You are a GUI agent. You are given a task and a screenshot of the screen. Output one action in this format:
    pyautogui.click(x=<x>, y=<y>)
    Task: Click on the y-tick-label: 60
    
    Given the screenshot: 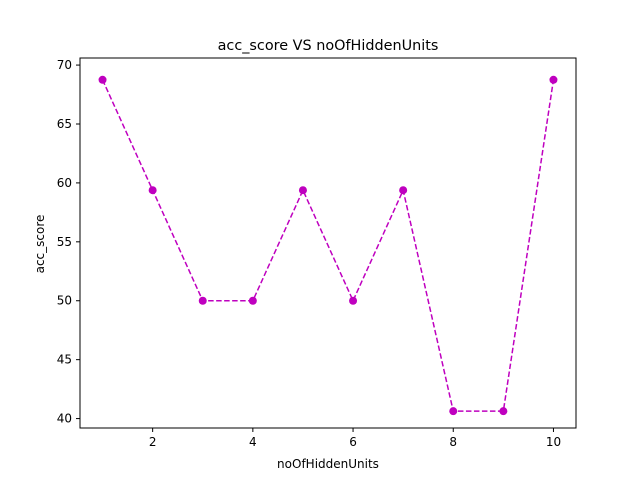 What is the action you would take?
    pyautogui.click(x=64, y=183)
    